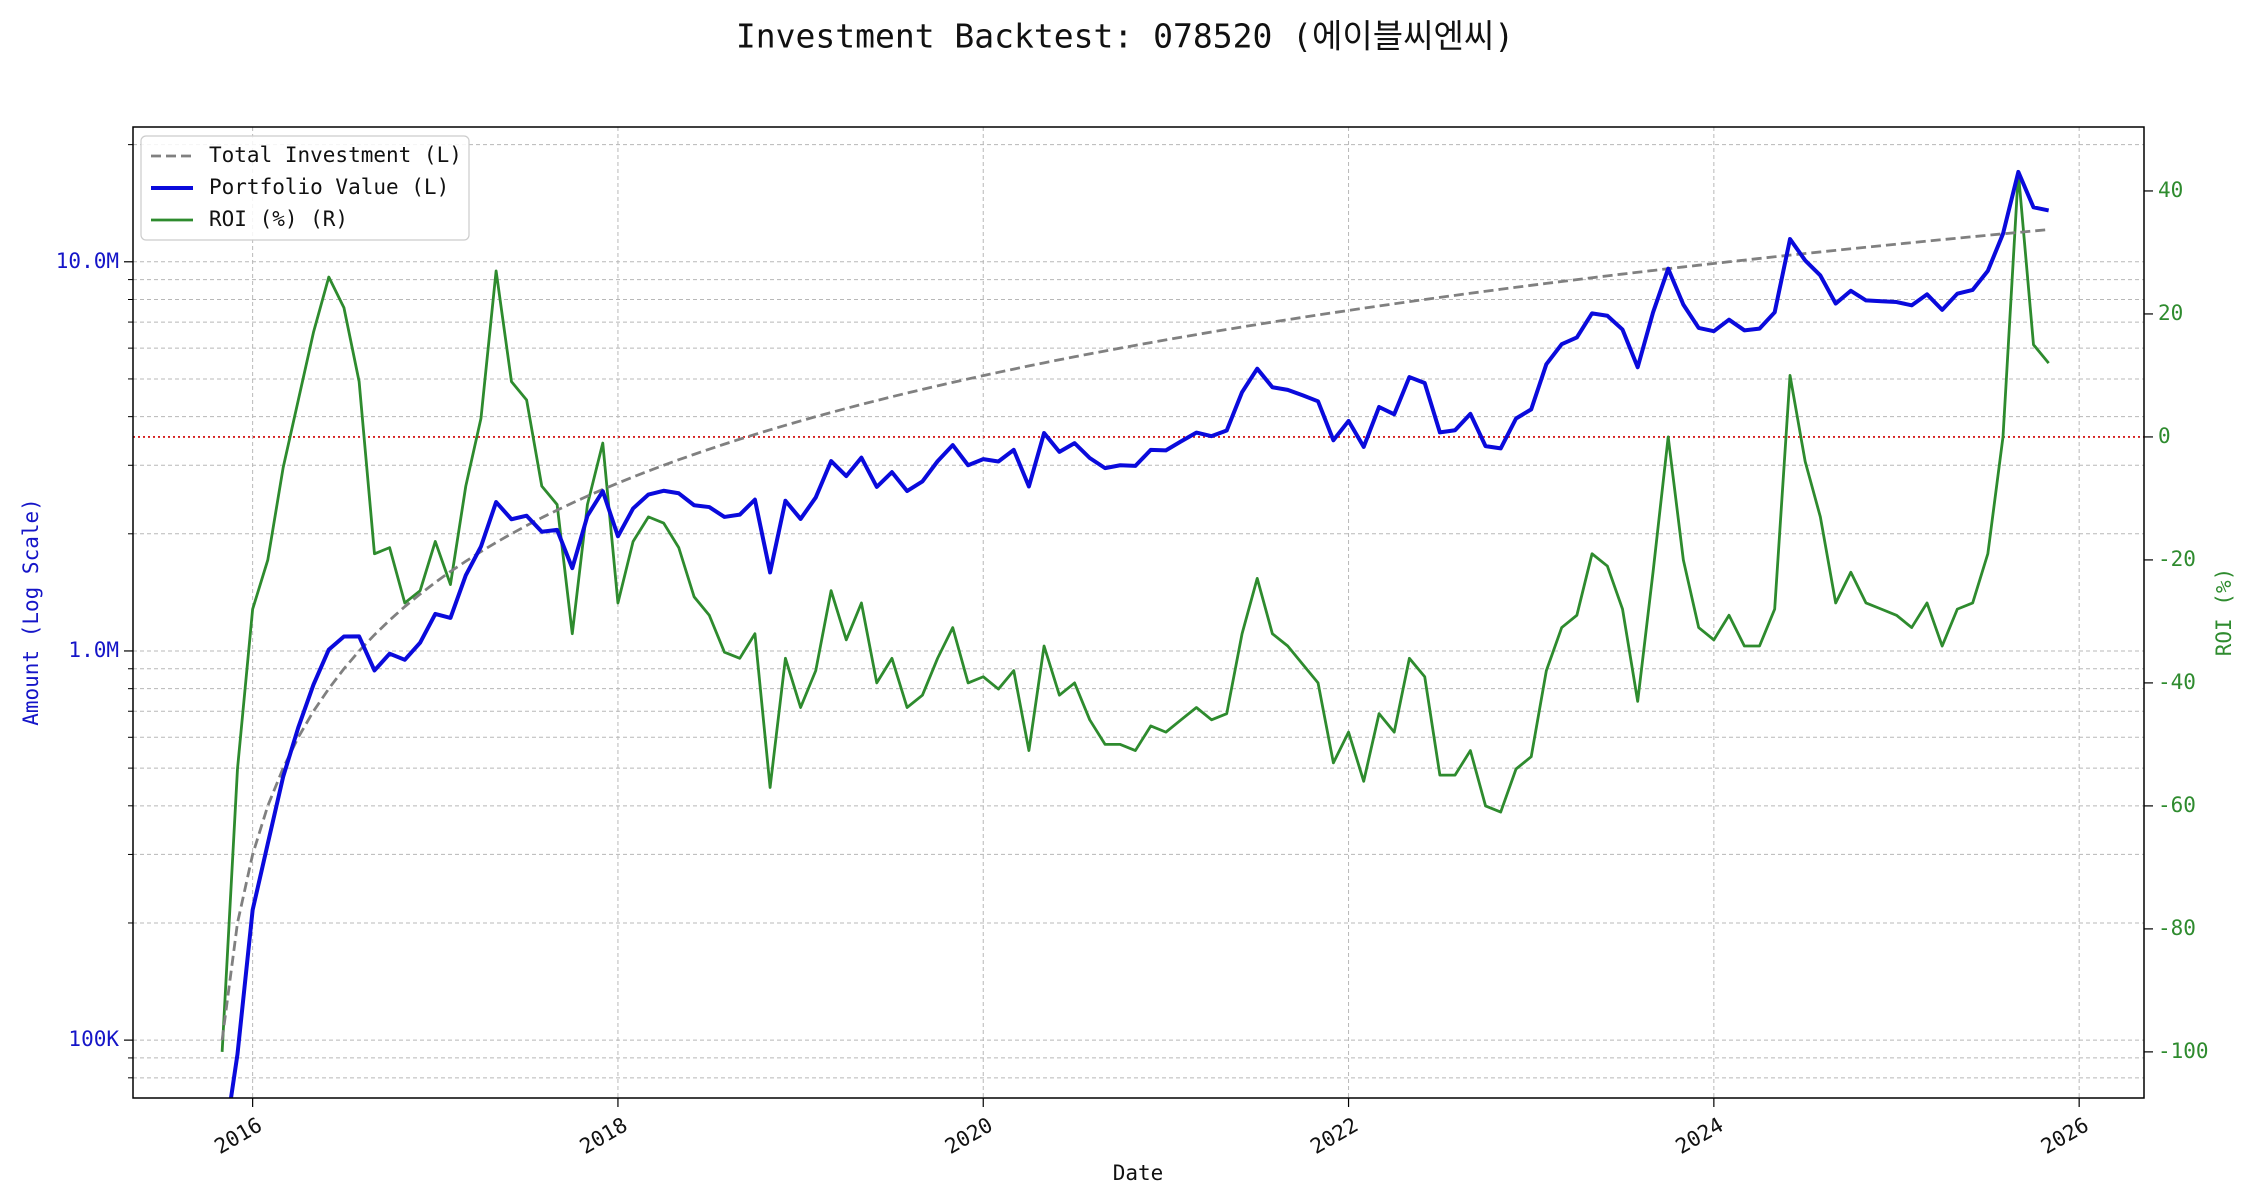 Image resolution: width=2250 pixels, height=1200 pixels. Describe the element at coordinates (2183, 1051) in the screenshot. I see `y2-tick-label: -100` at that location.